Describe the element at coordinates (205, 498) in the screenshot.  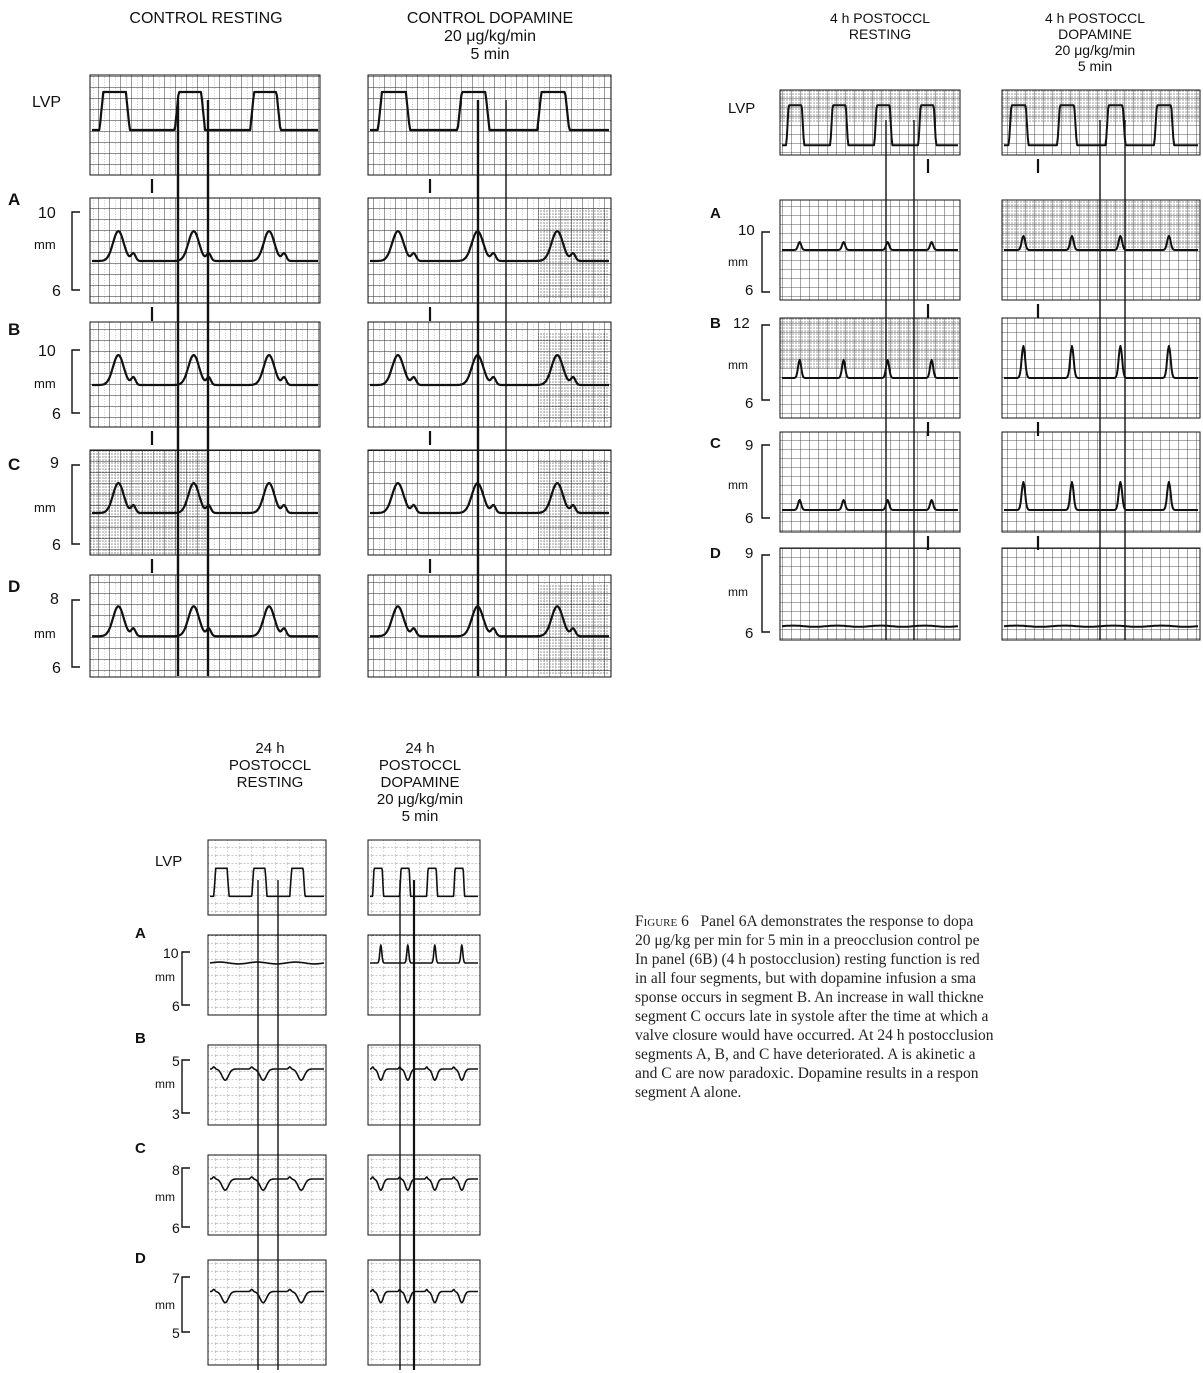
I see `trace-6a-c-col1` at that location.